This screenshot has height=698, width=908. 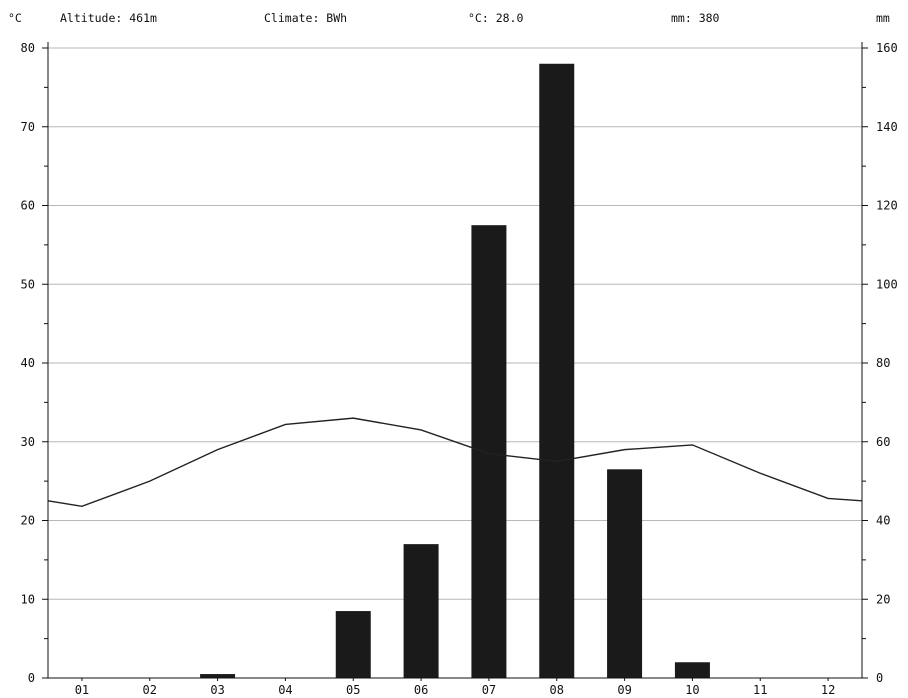 What do you see at coordinates (217, 690) in the screenshot?
I see `month-label-03: 03` at bounding box center [217, 690].